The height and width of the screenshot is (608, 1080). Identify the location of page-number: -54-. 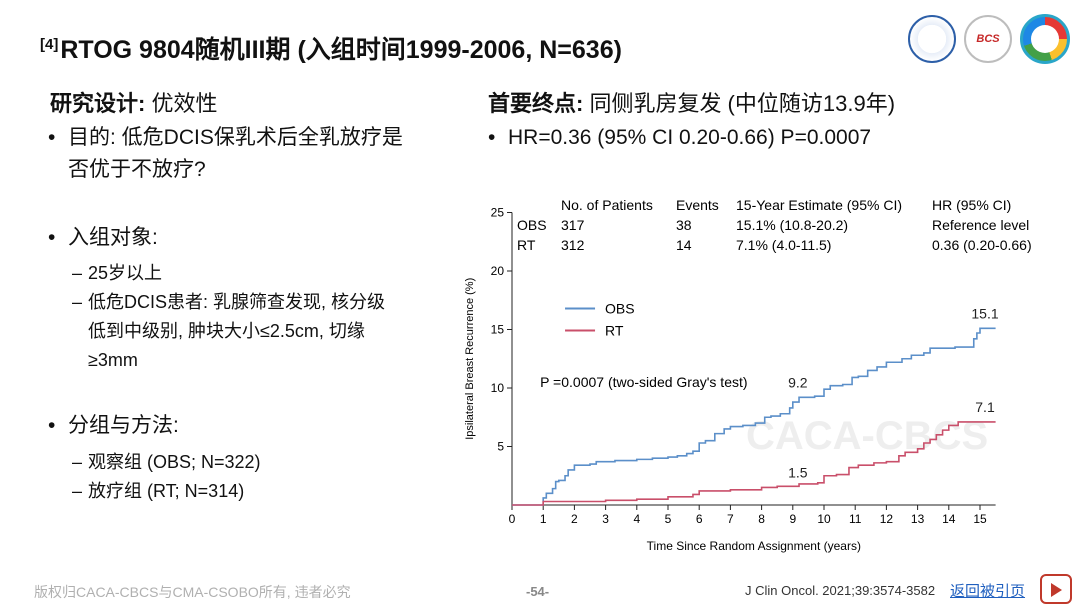
(538, 591).